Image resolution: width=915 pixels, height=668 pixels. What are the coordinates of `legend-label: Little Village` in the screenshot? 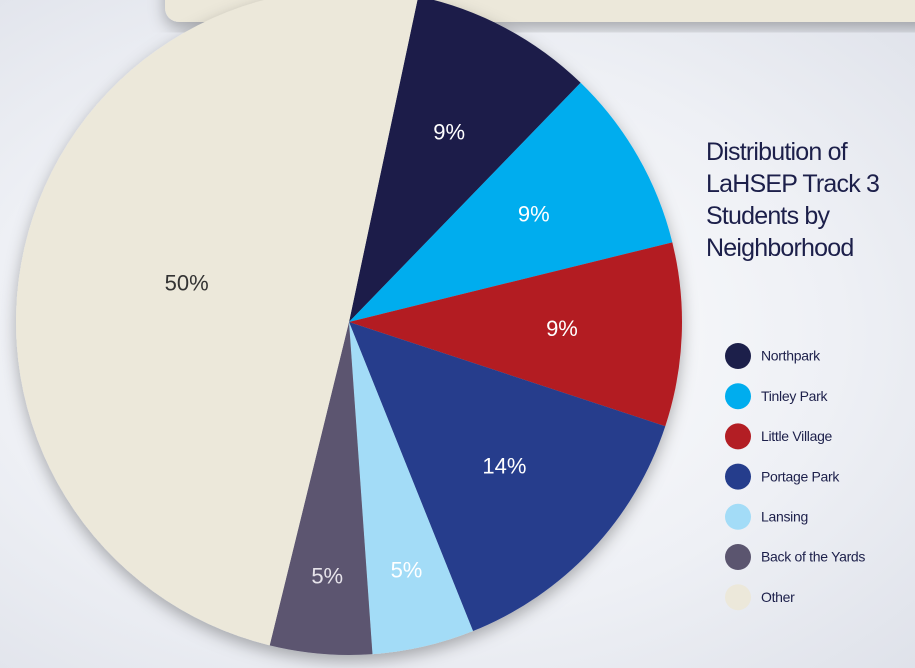 It's located at (797, 436).